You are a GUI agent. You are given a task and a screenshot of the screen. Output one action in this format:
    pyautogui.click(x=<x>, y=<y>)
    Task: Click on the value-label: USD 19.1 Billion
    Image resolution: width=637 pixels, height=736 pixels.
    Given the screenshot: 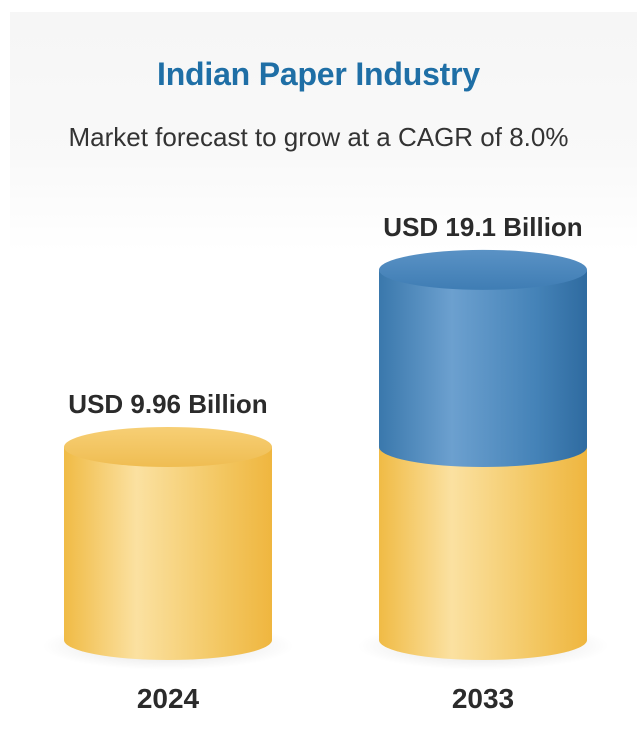 What is the action you would take?
    pyautogui.click(x=482, y=227)
    